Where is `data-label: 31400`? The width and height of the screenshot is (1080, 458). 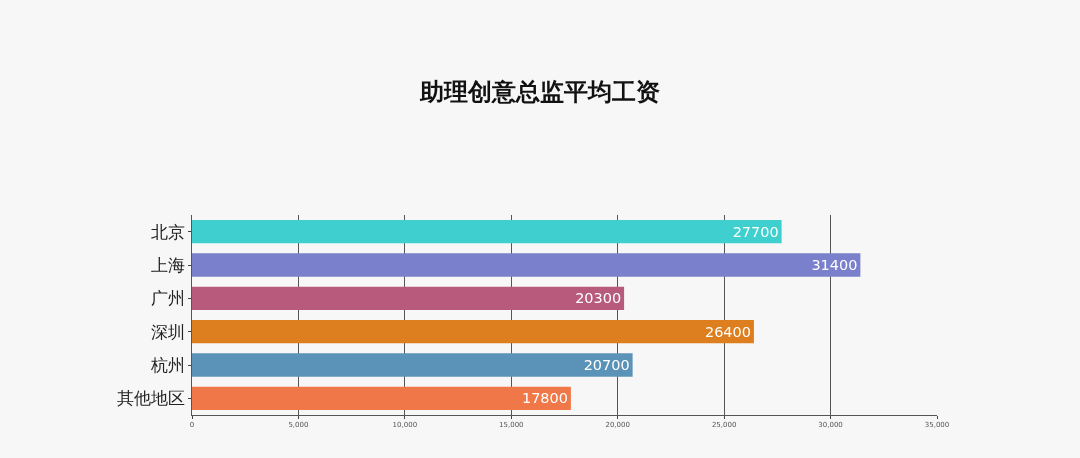 data-label: 31400 is located at coordinates (834, 265).